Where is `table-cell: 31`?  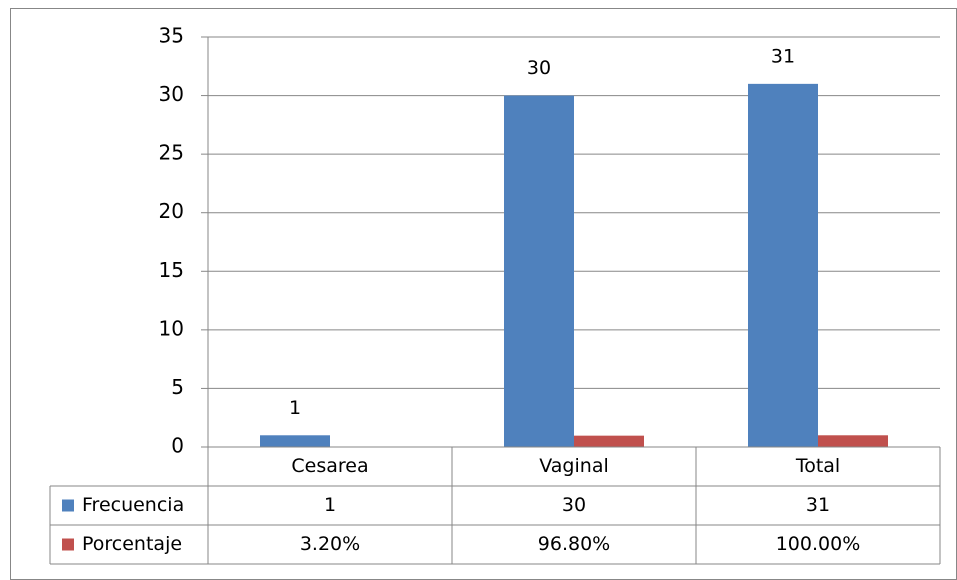
table-cell: 31 is located at coordinates (818, 505).